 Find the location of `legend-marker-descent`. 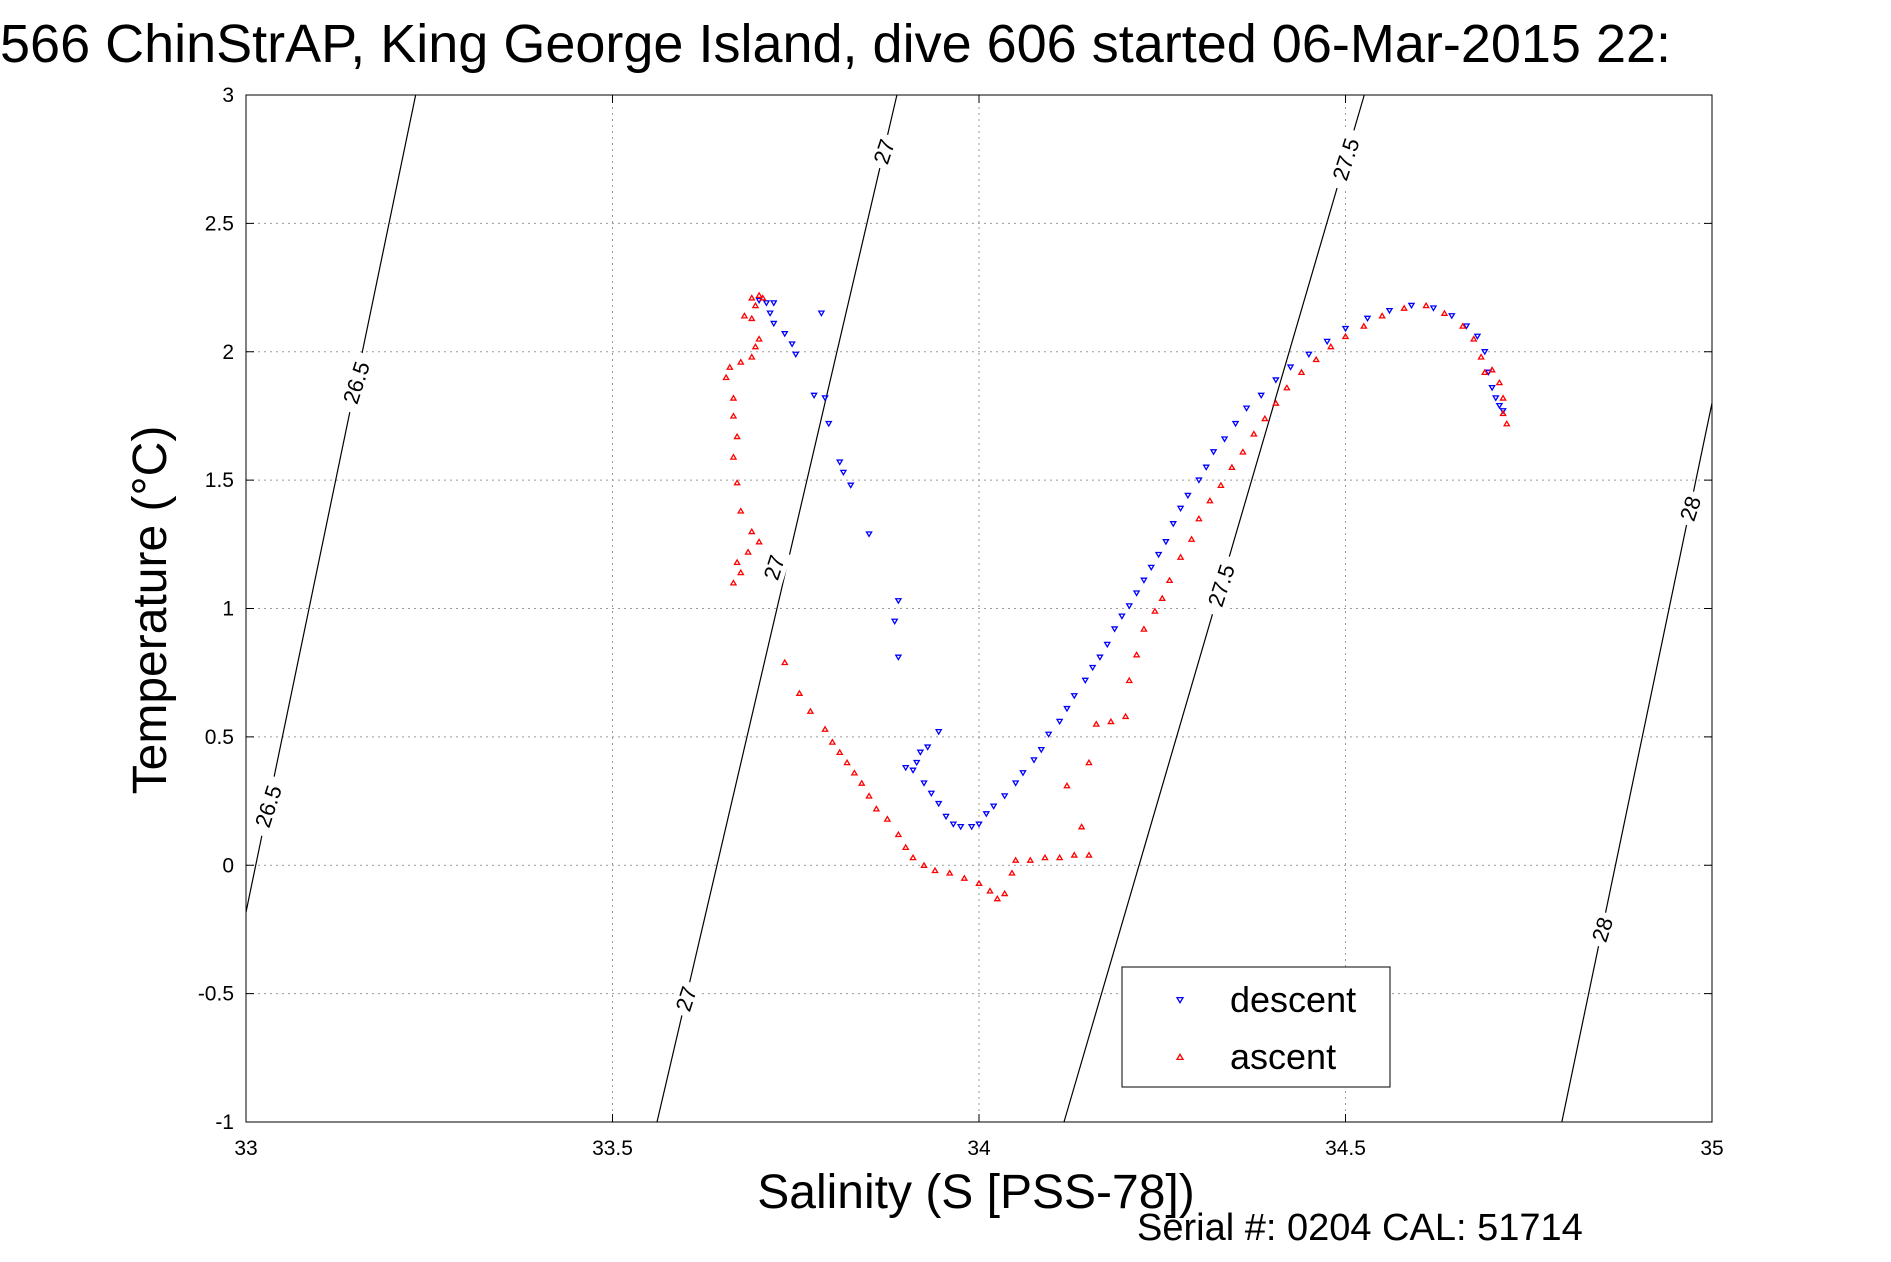

legend-marker-descent is located at coordinates (1180, 1000).